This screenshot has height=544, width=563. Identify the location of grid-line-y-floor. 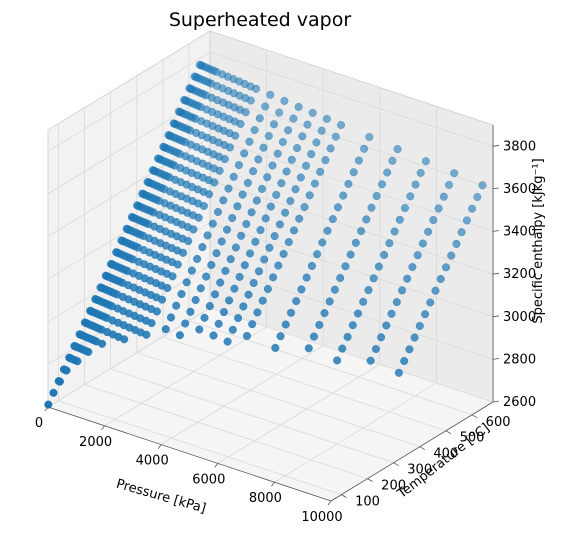
(278, 400).